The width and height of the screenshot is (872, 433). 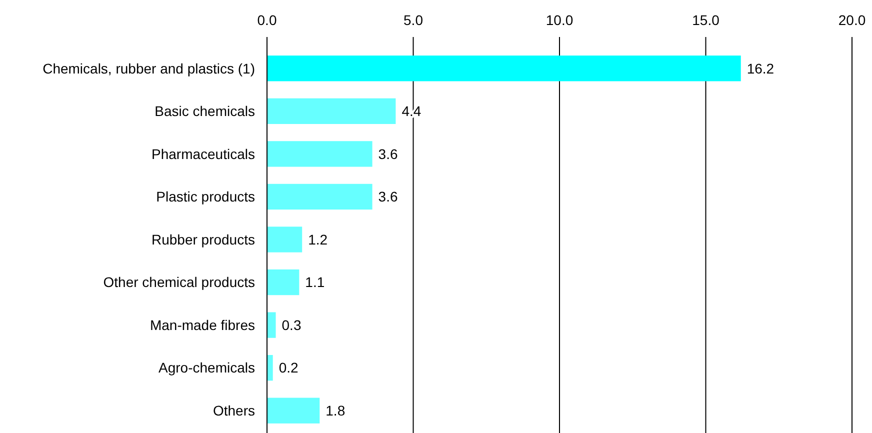 What do you see at coordinates (203, 154) in the screenshot?
I see `y-tick-label: Pharmaceuticals` at bounding box center [203, 154].